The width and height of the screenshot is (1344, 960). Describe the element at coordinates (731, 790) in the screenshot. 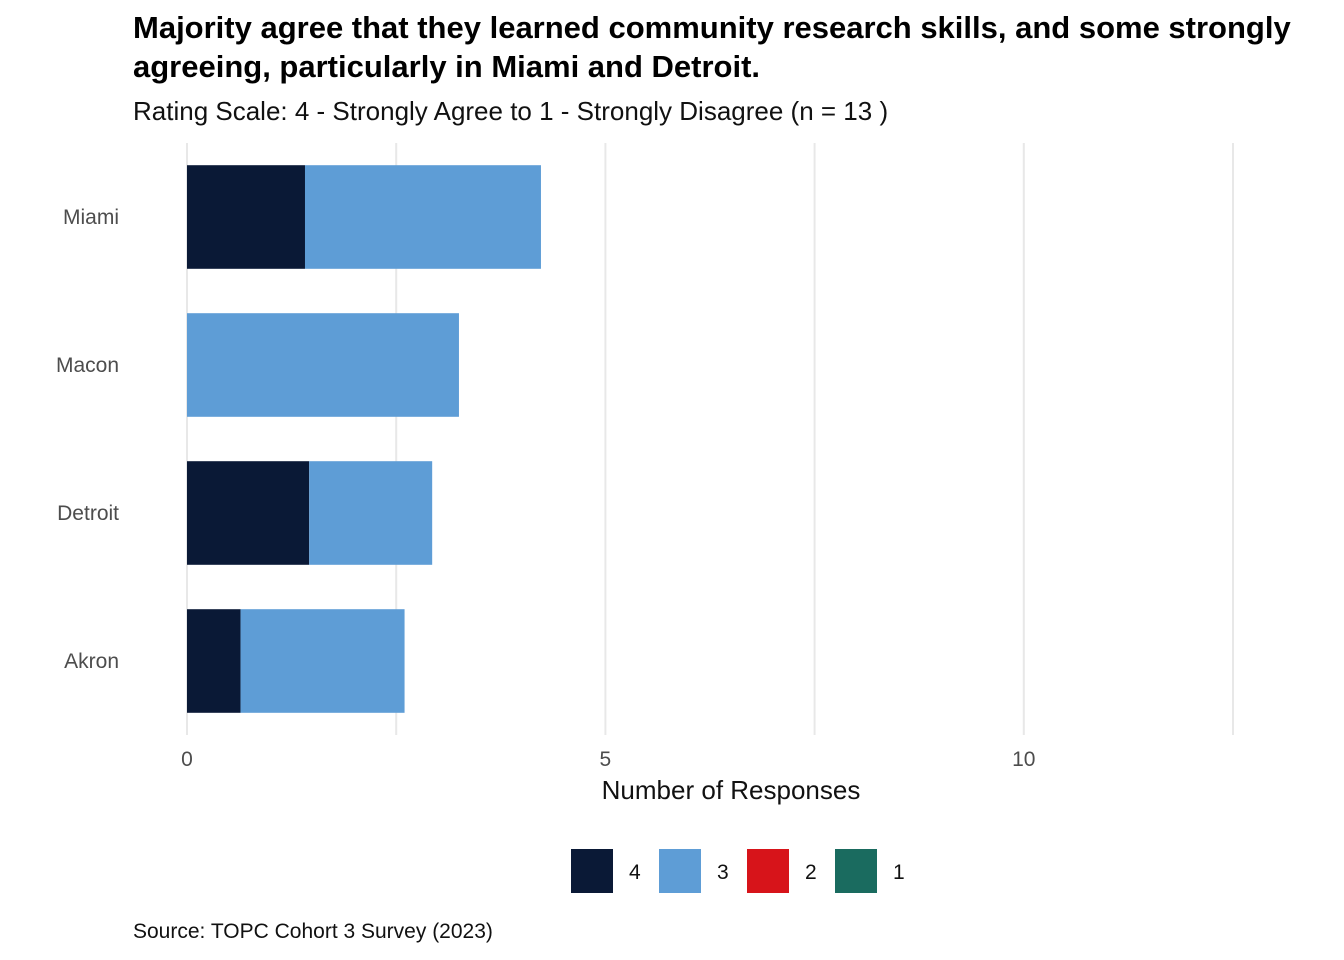

I see `x-axis-title: Number of Responses` at that location.